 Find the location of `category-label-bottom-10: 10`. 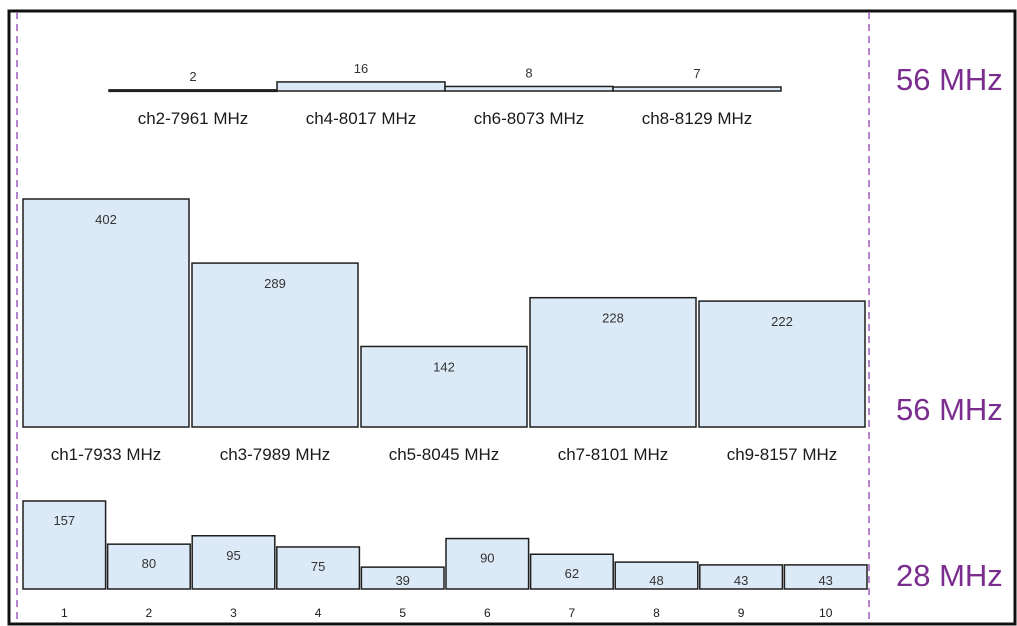

category-label-bottom-10: 10 is located at coordinates (826, 613).